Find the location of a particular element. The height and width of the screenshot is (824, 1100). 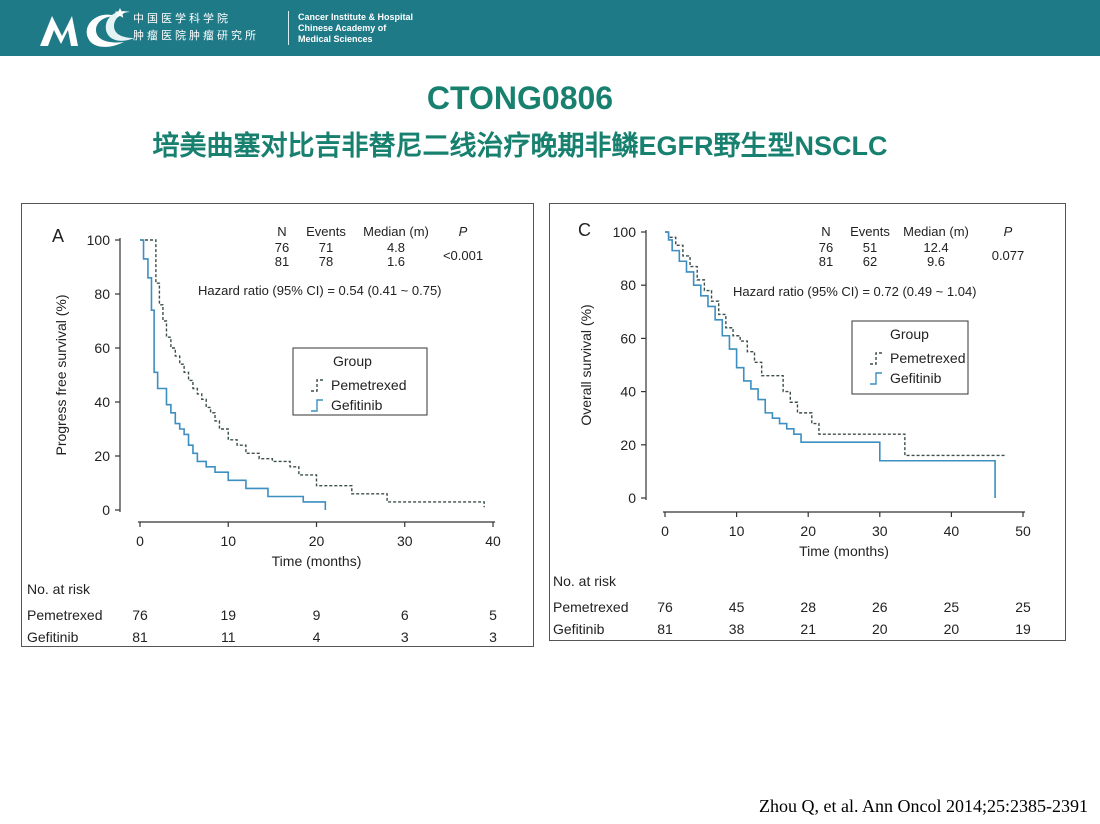

risk-value: 28 is located at coordinates (808, 607).